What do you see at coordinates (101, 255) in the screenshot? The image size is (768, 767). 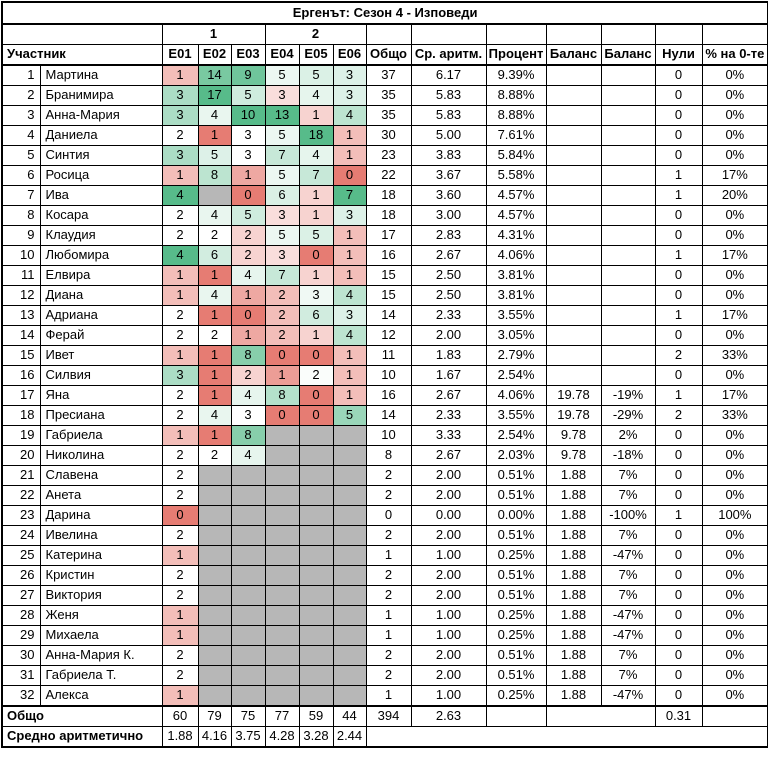 I see `participant-name: Любомира` at bounding box center [101, 255].